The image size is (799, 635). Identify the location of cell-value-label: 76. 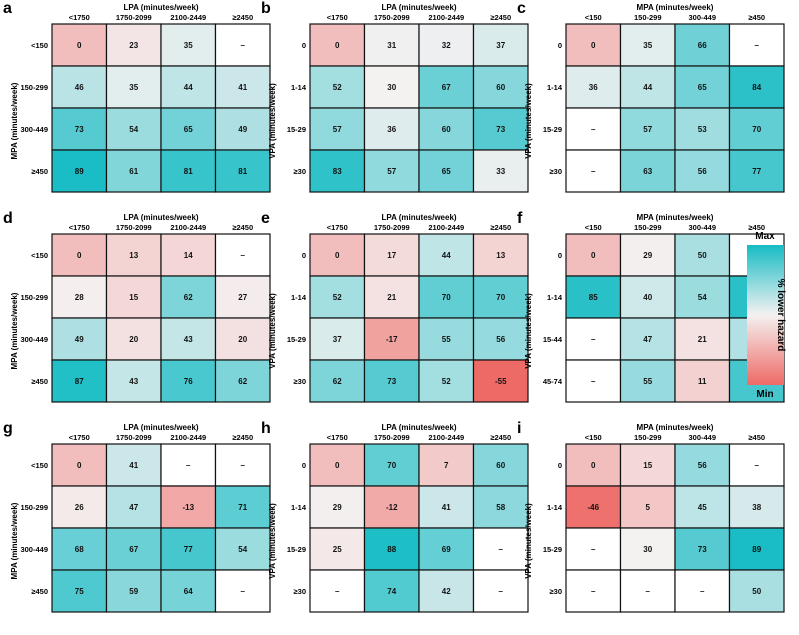
(188, 381).